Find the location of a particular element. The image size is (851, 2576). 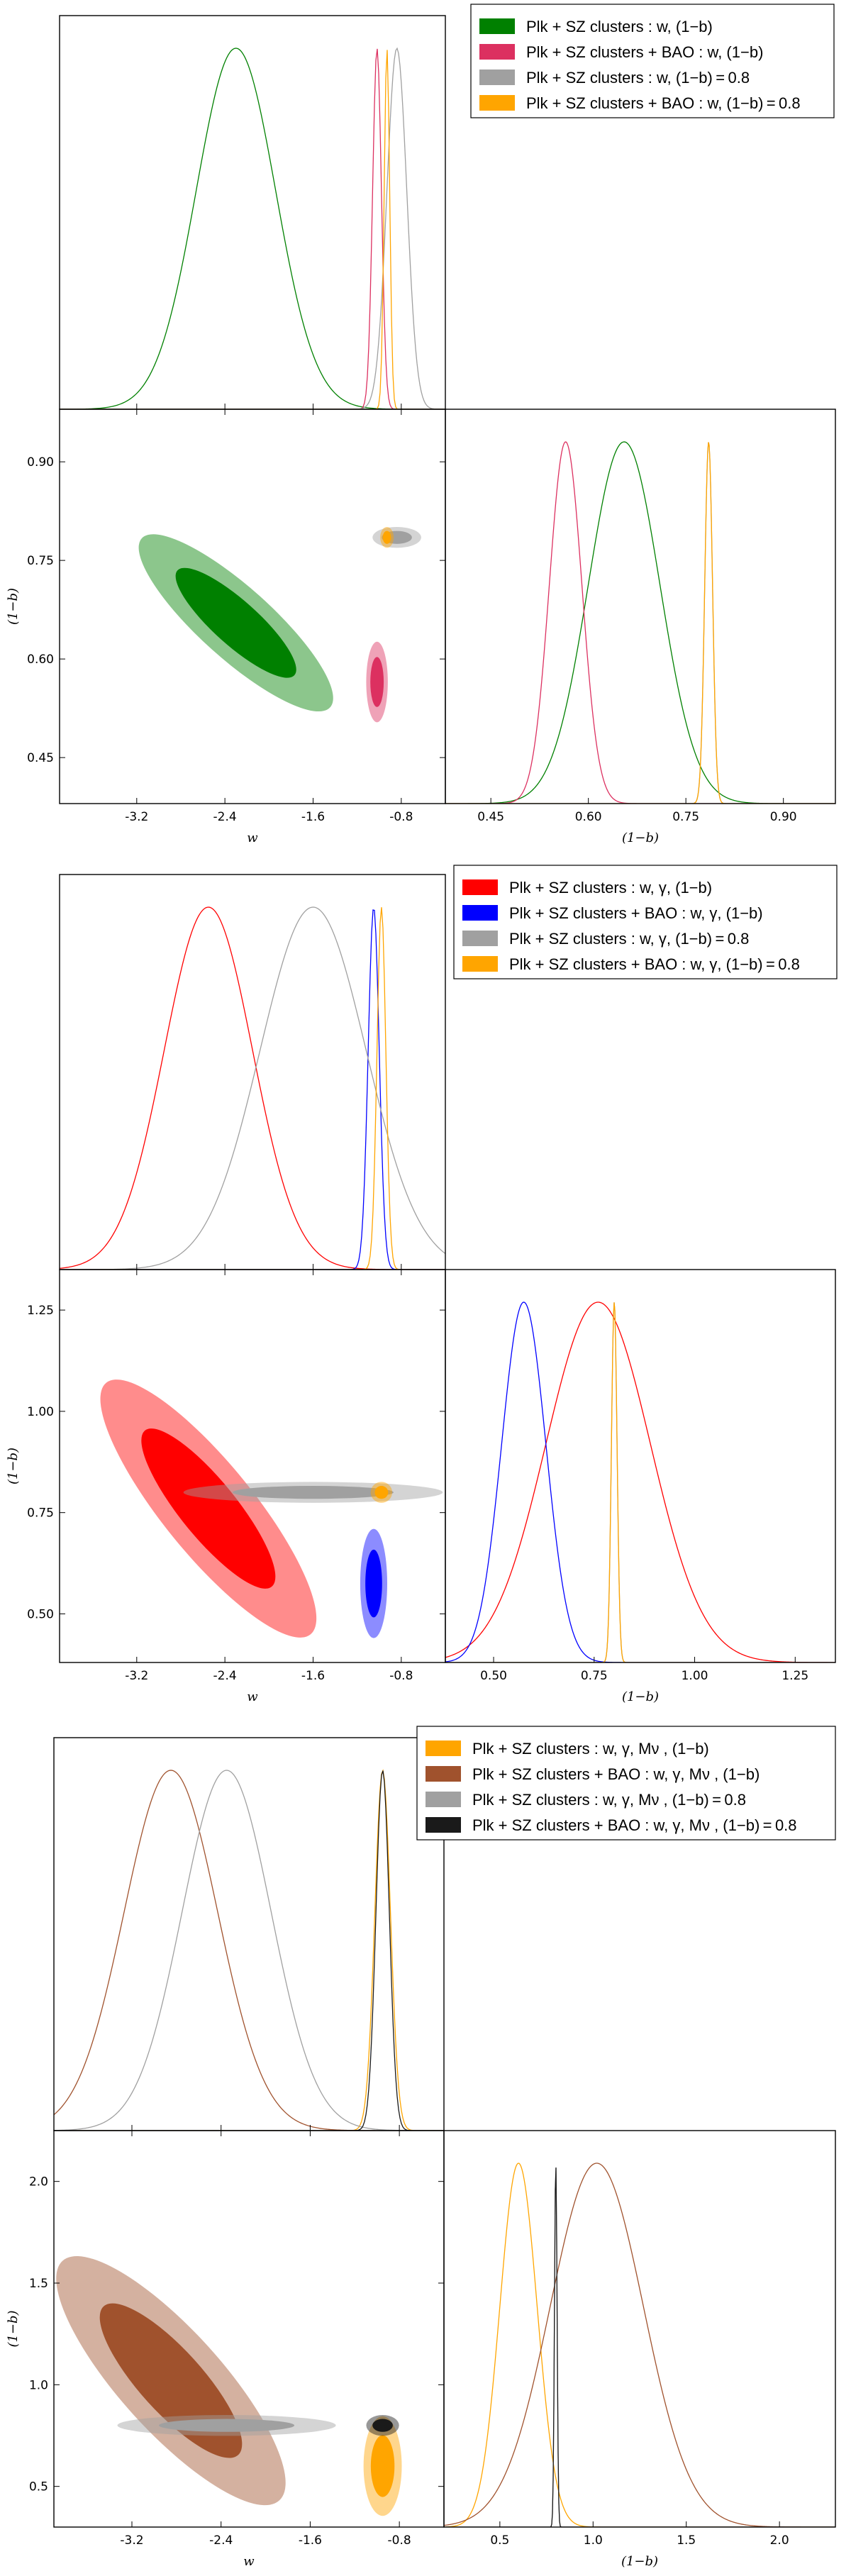

w-tick-label: -0.8 is located at coordinates (401, 817).